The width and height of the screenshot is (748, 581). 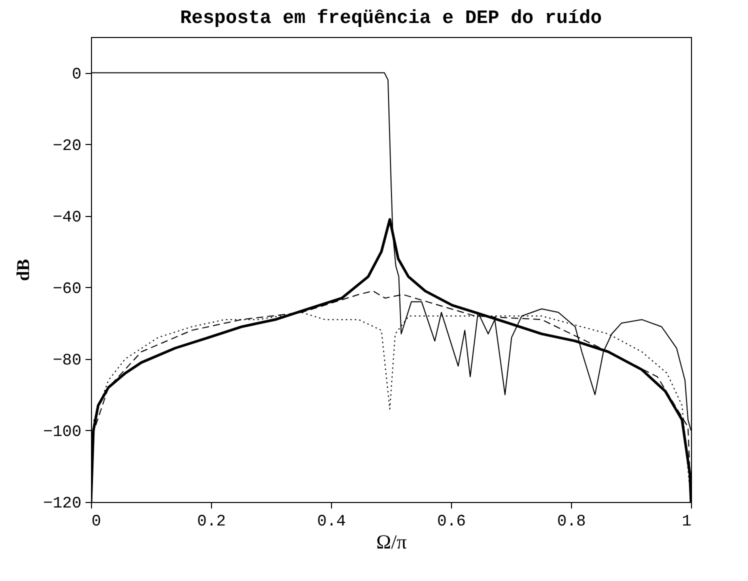 What do you see at coordinates (391, 18) in the screenshot?
I see `chart-title: Resposta em freqüência e DEP do ruído` at bounding box center [391, 18].